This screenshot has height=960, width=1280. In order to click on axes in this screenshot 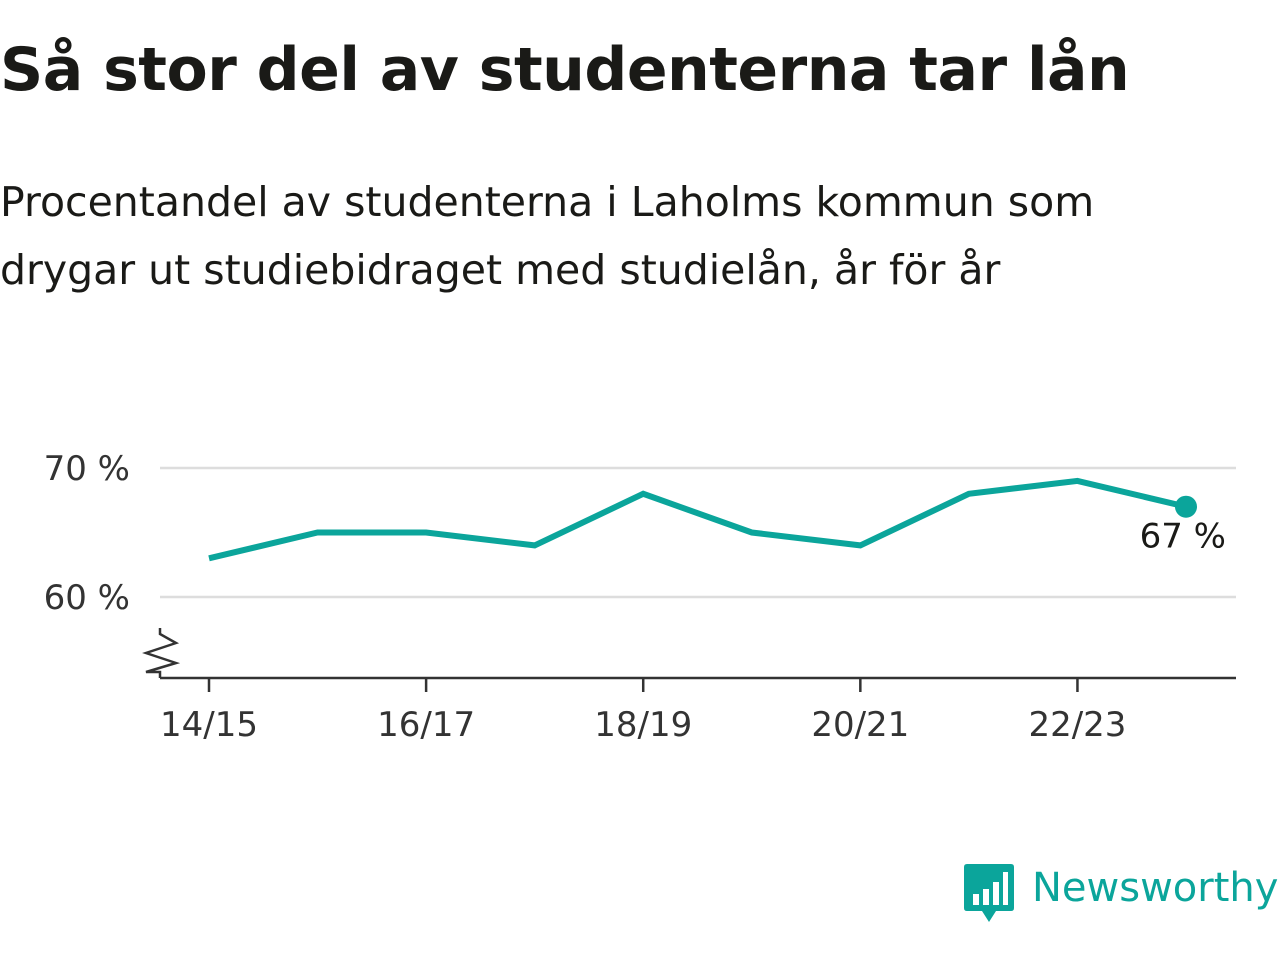, I will do `click(689, 660)`.